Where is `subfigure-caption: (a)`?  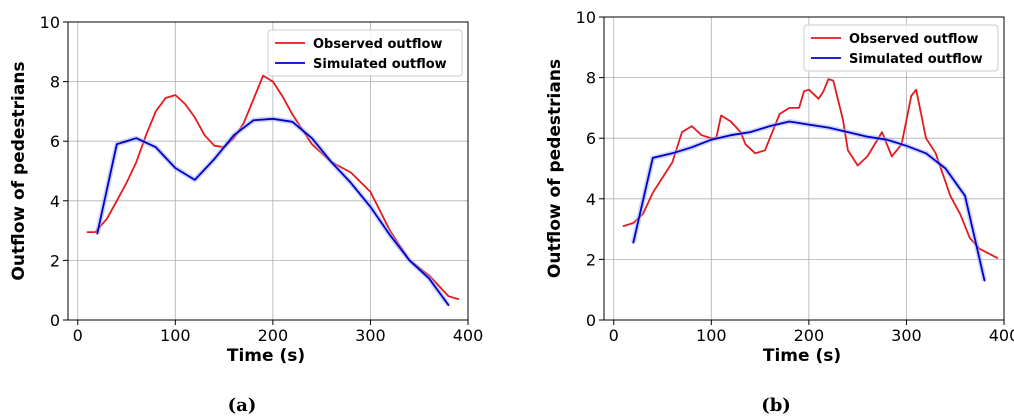 subfigure-caption: (a) is located at coordinates (242, 405).